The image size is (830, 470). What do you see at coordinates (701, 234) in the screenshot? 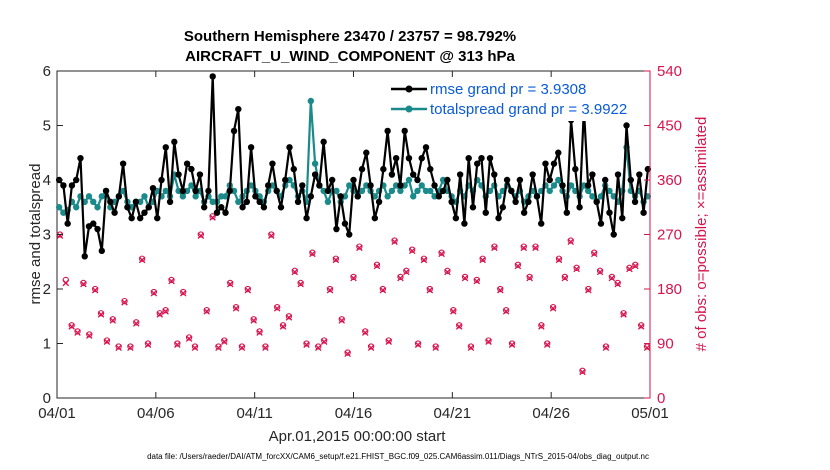
I see `y-axis-right-label: # of obs: o=possible; ×=assimilated` at bounding box center [701, 234].